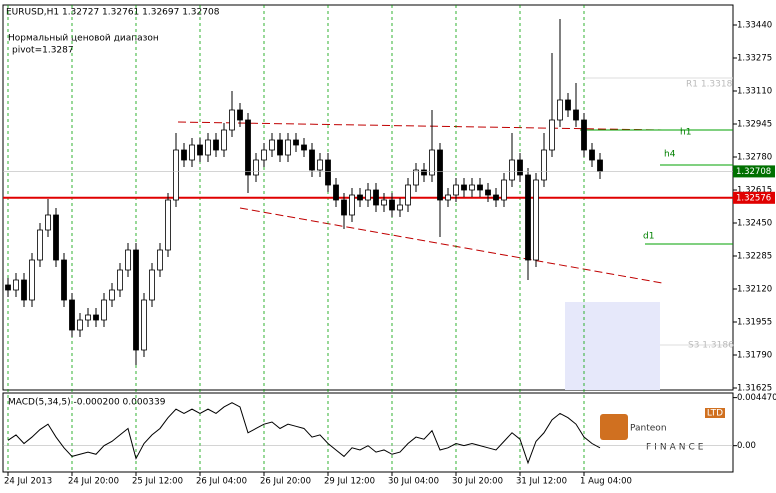 This screenshot has width=776, height=493. What do you see at coordinates (221, 482) in the screenshot?
I see `x-tick-label: 26 Jul 04:00` at bounding box center [221, 482].